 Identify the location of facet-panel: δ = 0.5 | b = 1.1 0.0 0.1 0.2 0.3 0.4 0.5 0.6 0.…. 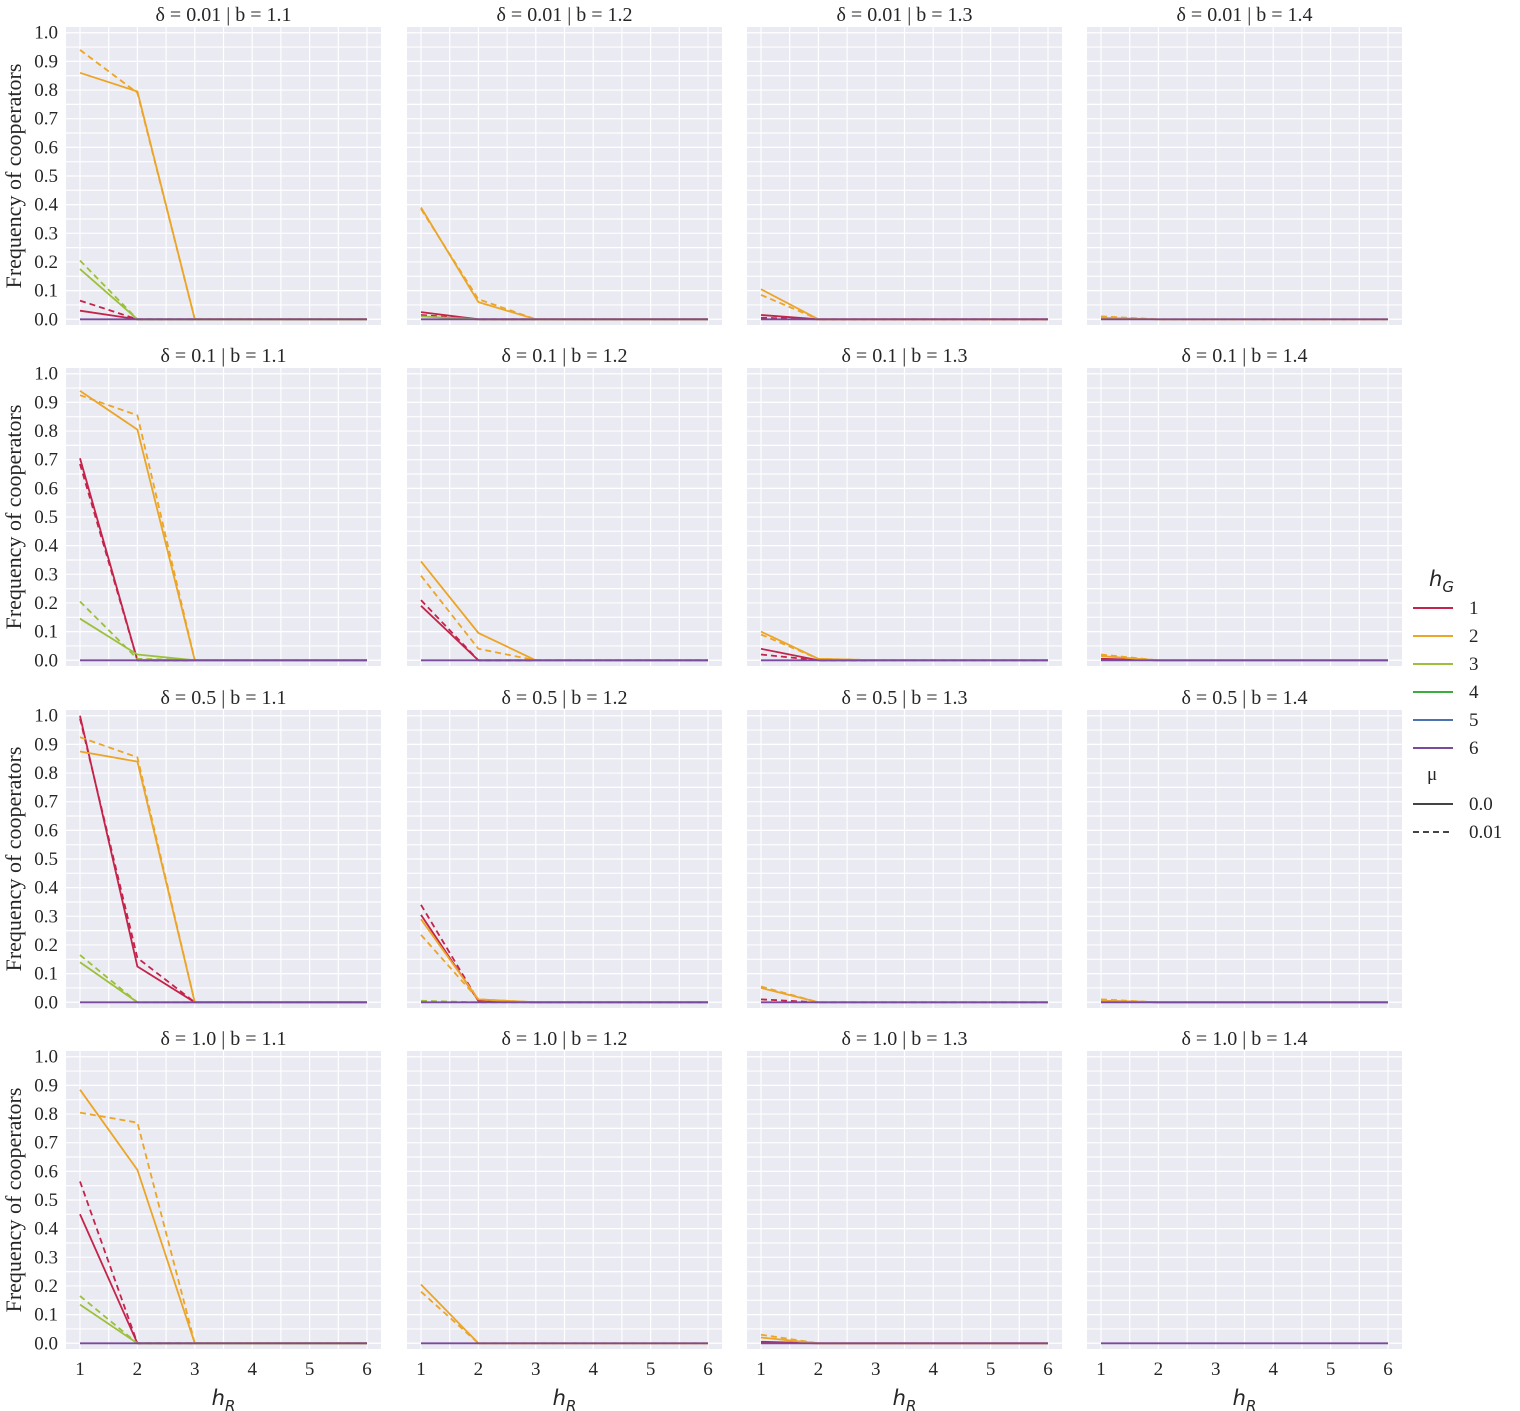
(191, 850).